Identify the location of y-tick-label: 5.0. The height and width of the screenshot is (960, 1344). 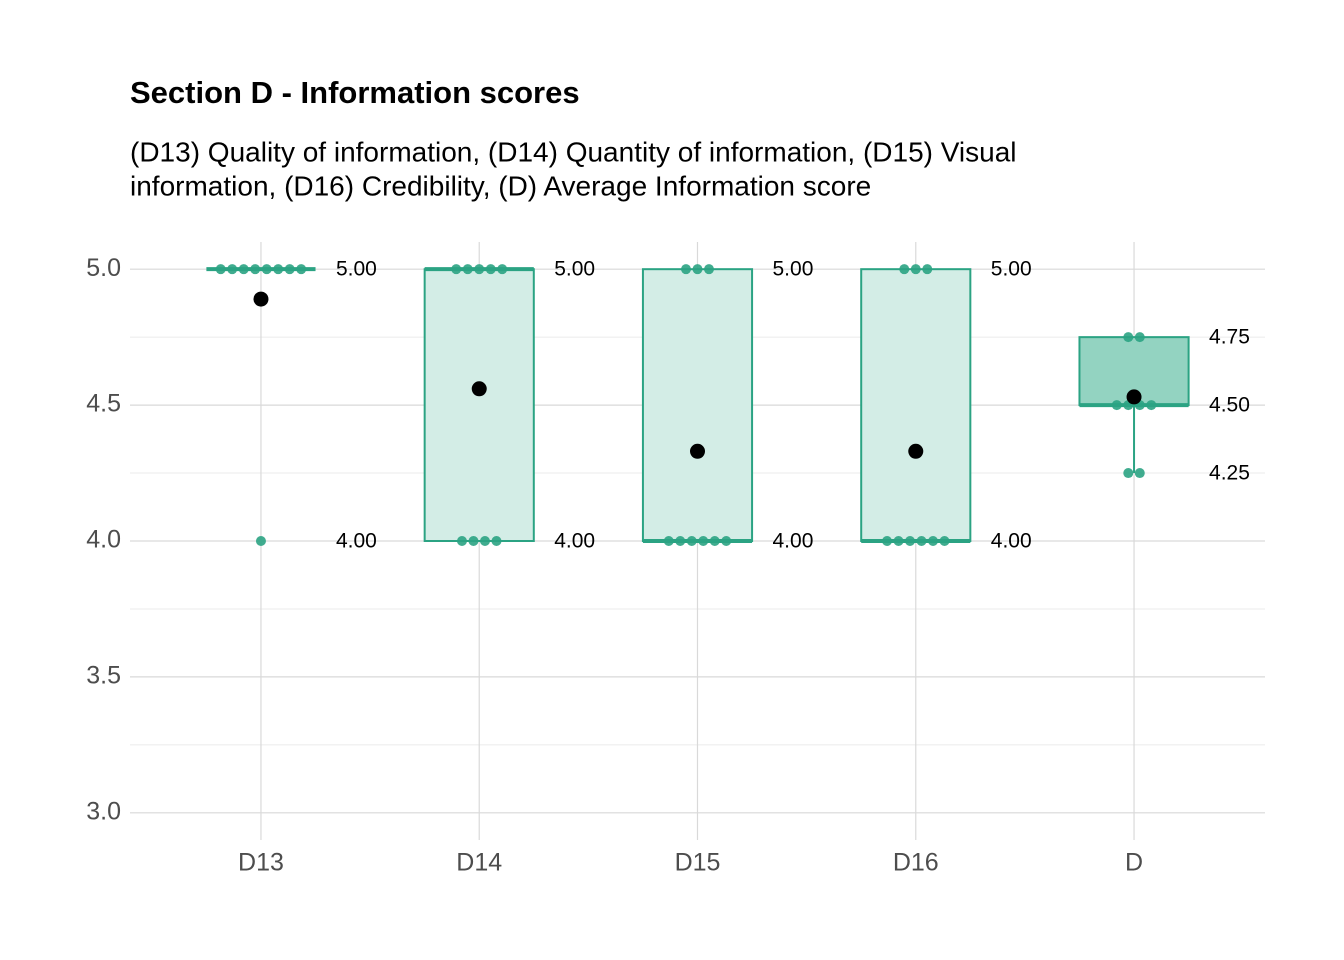
(103, 268).